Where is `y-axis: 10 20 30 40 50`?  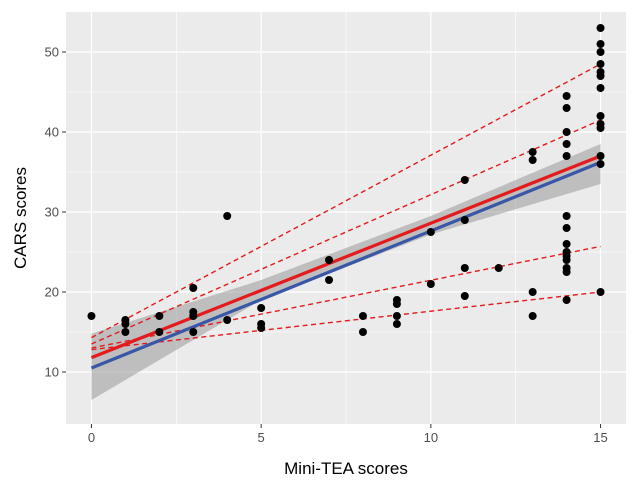
y-axis: 10 20 30 40 50 is located at coordinates (55, 212).